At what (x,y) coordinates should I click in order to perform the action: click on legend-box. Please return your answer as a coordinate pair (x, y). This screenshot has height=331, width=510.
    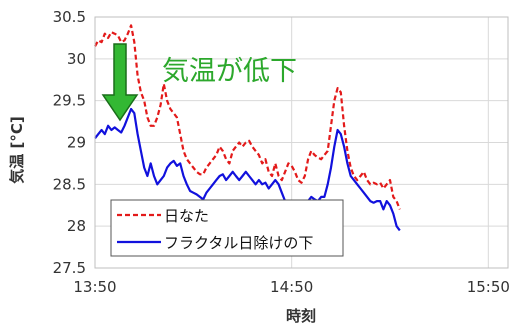
    Looking at the image, I should click on (227, 228).